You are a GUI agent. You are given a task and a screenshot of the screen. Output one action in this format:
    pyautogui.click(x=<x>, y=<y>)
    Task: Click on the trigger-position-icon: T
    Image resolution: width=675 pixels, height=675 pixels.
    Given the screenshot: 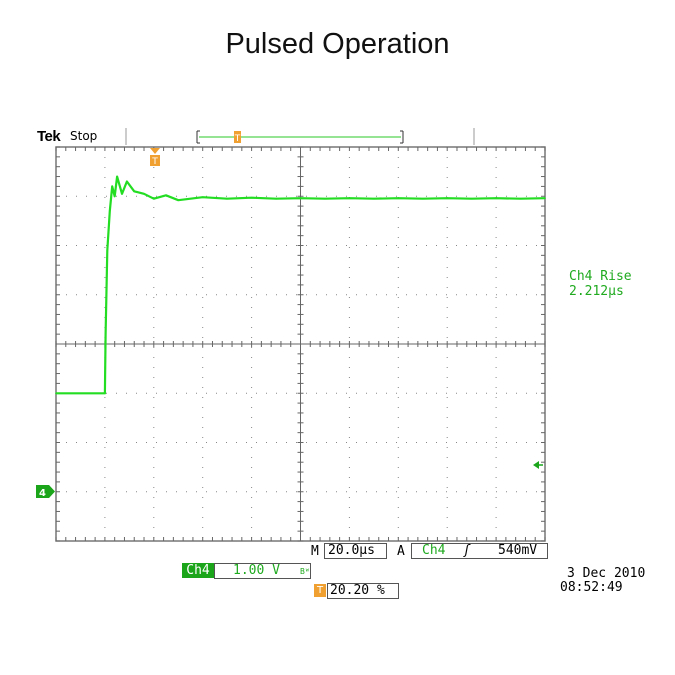 What is the action you would take?
    pyautogui.click(x=320, y=590)
    